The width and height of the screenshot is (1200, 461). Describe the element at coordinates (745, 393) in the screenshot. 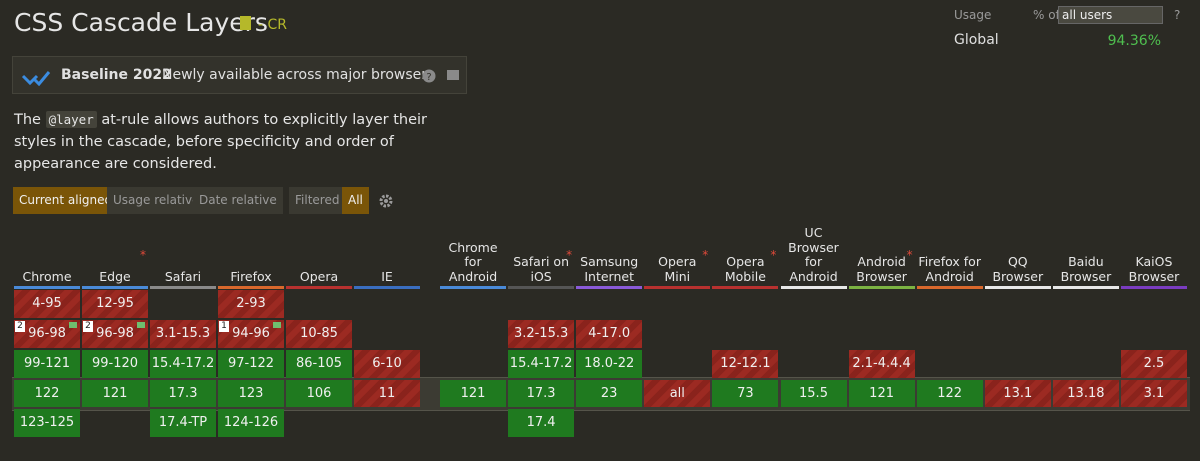

I see `support-cell: 73` at that location.